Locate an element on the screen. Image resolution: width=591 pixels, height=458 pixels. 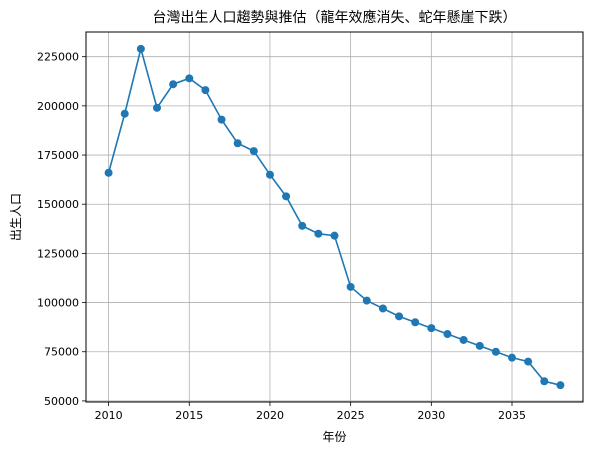
y-tick-label: 50000 is located at coordinates (61, 401).